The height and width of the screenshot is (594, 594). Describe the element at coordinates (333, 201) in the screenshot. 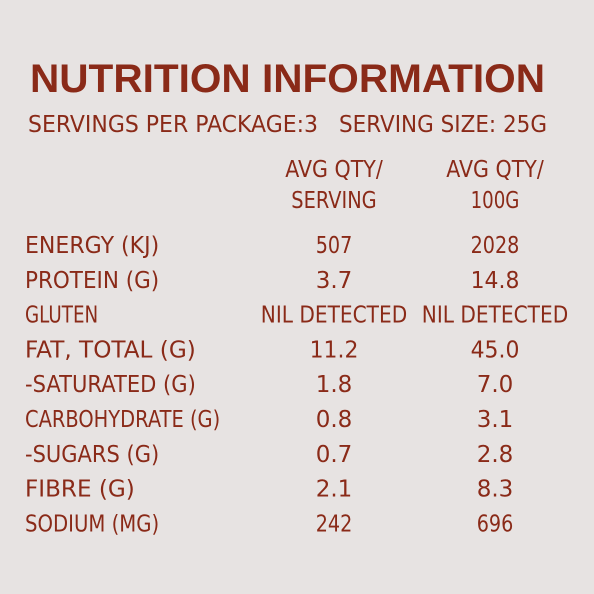

I see `column-header: SERVING` at that location.